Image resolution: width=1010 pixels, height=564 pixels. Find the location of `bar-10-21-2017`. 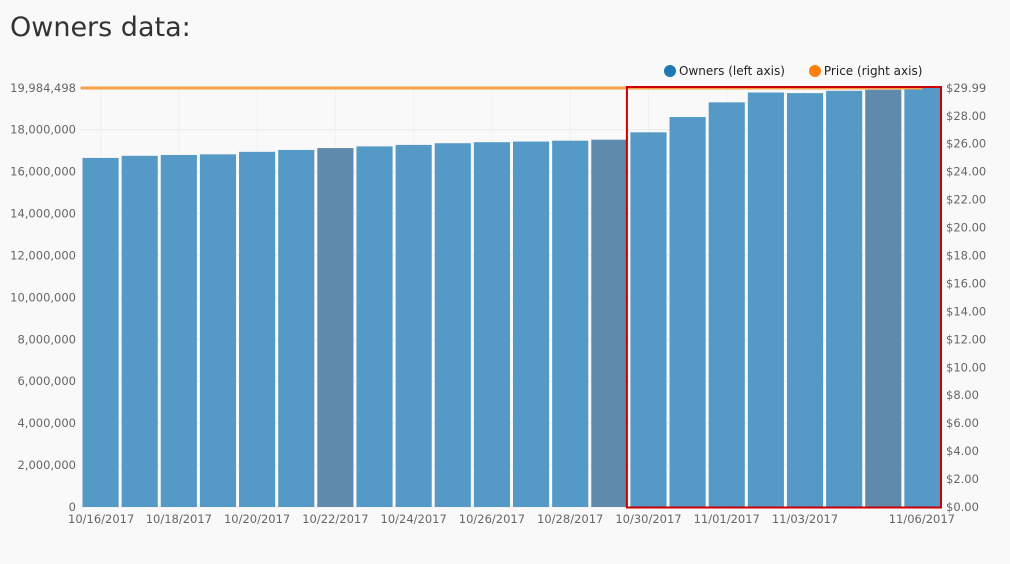

bar-10-21-2017 is located at coordinates (296, 328).